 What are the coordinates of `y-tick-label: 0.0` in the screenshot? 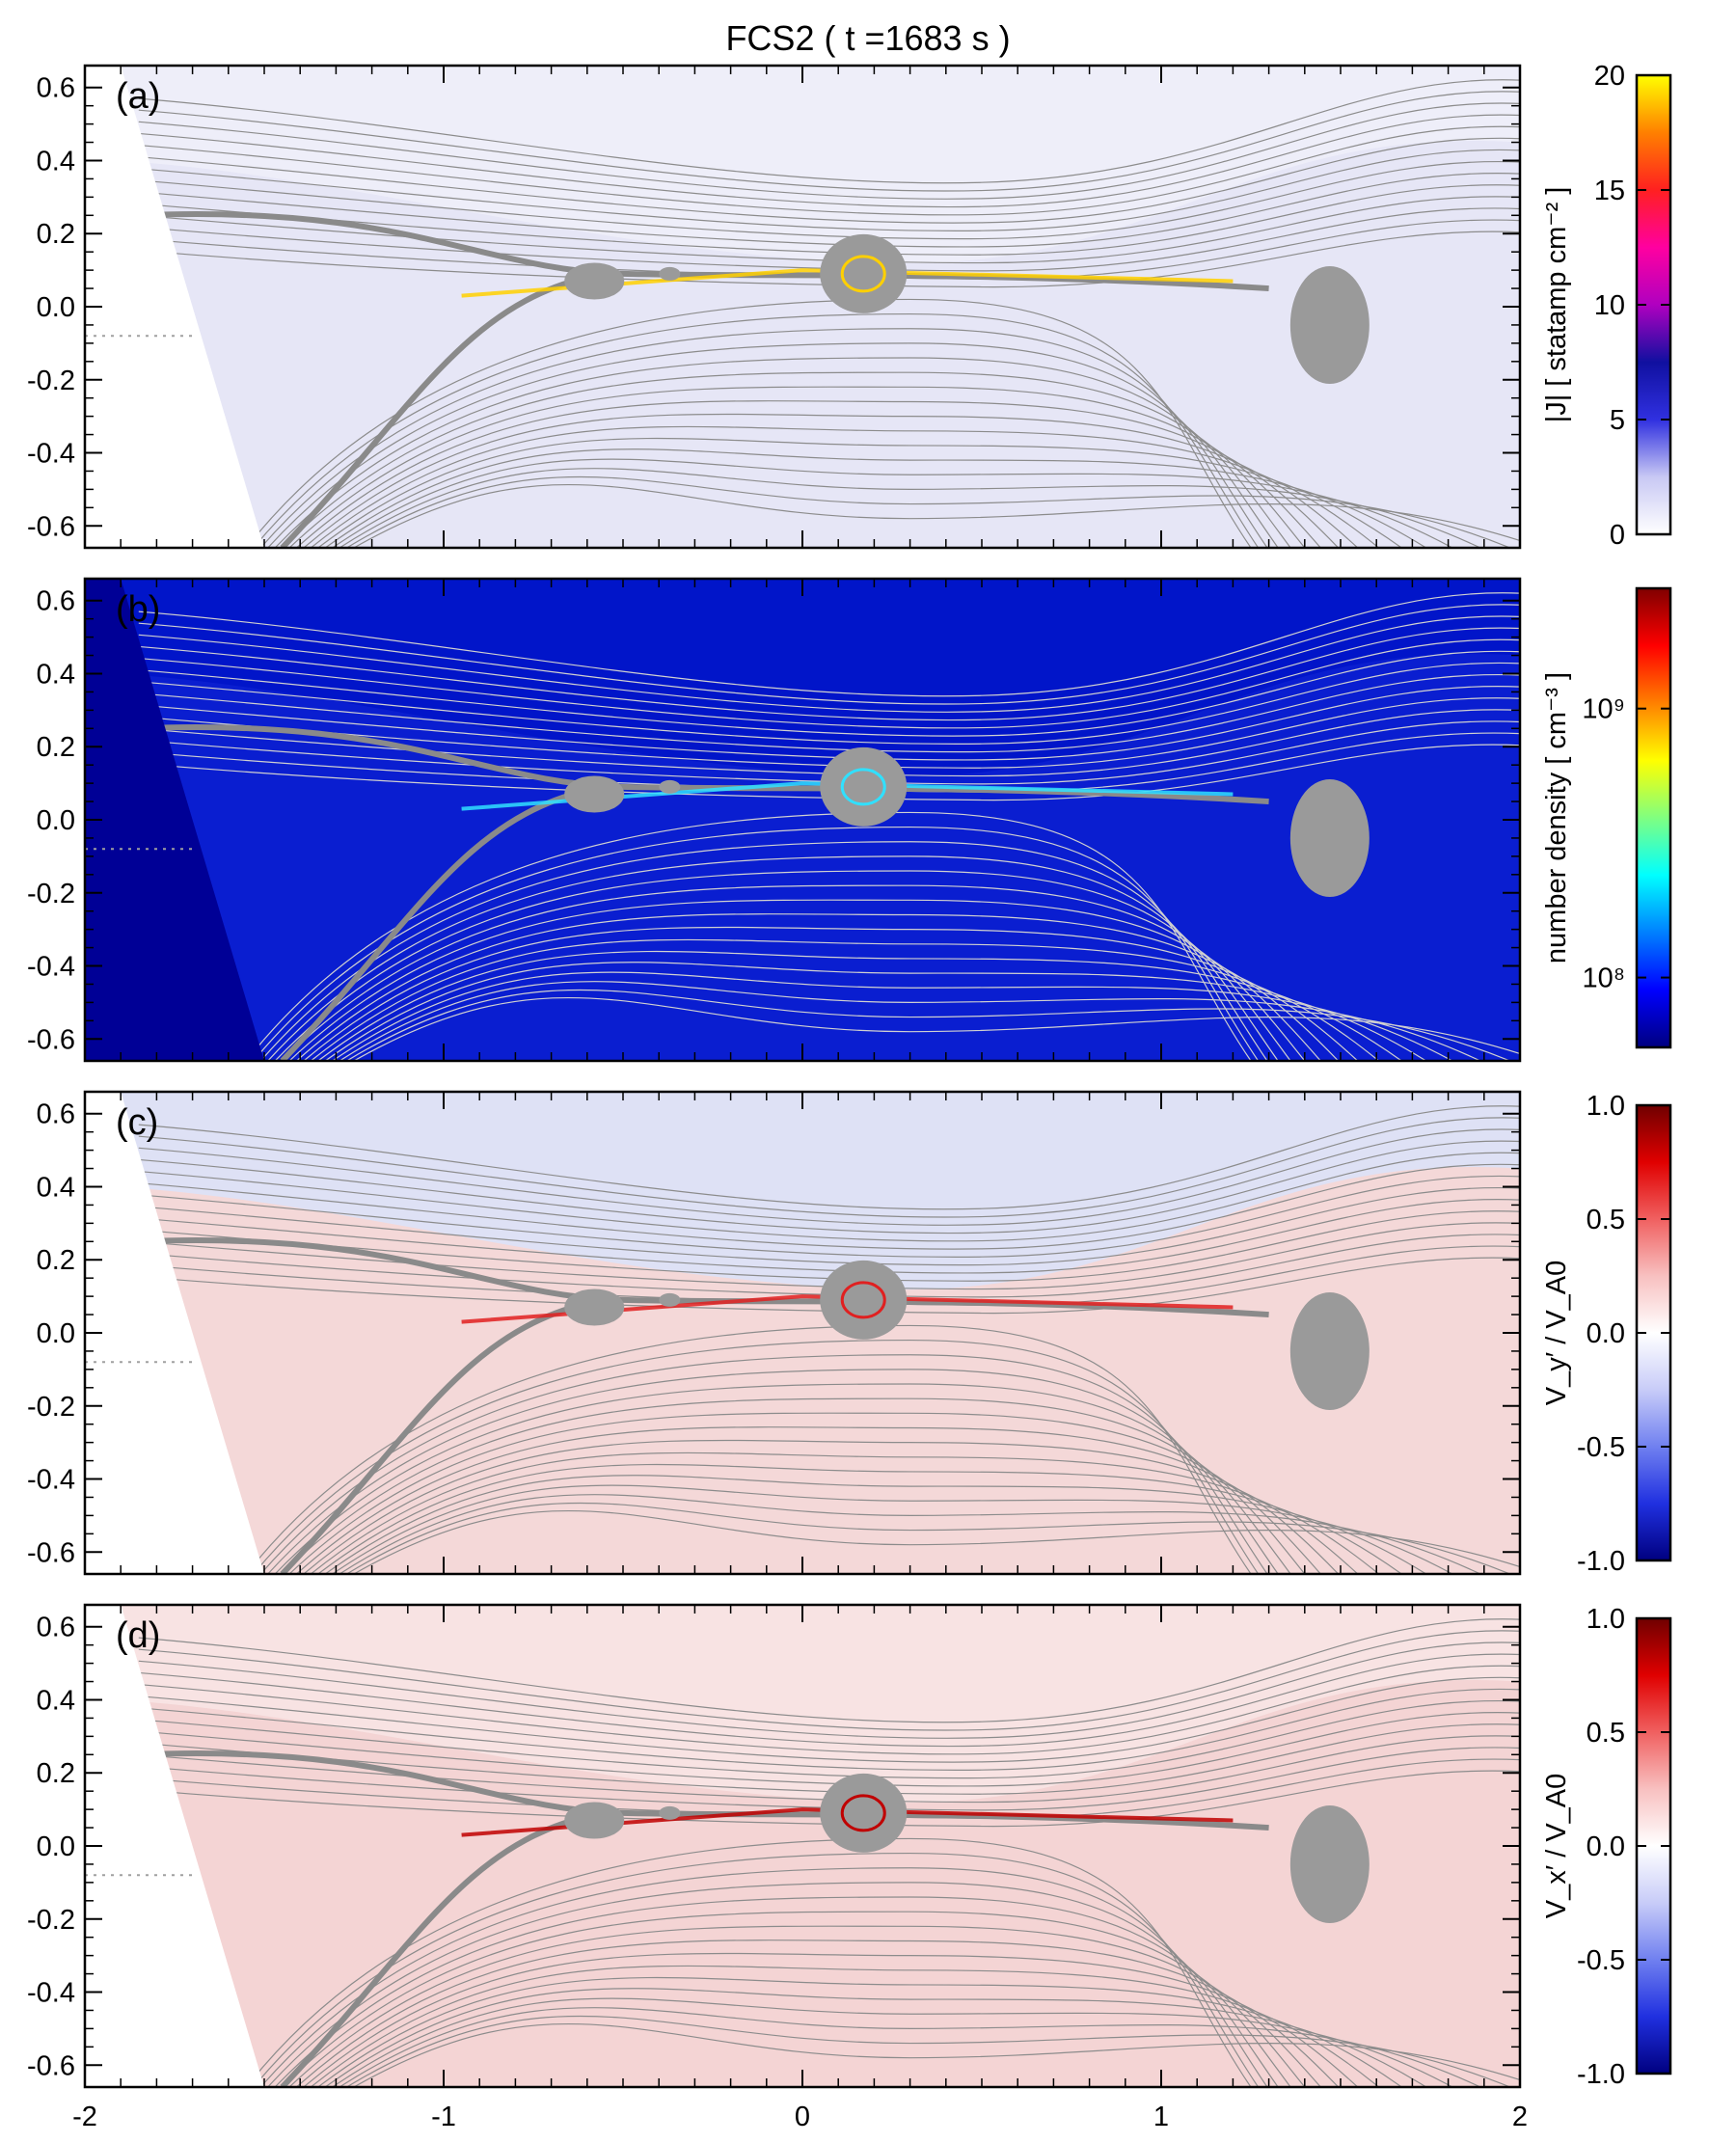 It's located at (56, 1846).